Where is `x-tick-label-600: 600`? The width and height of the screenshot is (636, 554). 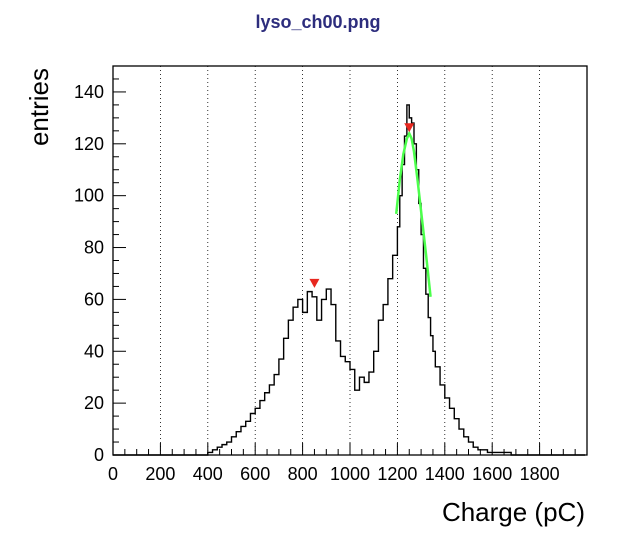 x-tick-label-600: 600 is located at coordinates (255, 474).